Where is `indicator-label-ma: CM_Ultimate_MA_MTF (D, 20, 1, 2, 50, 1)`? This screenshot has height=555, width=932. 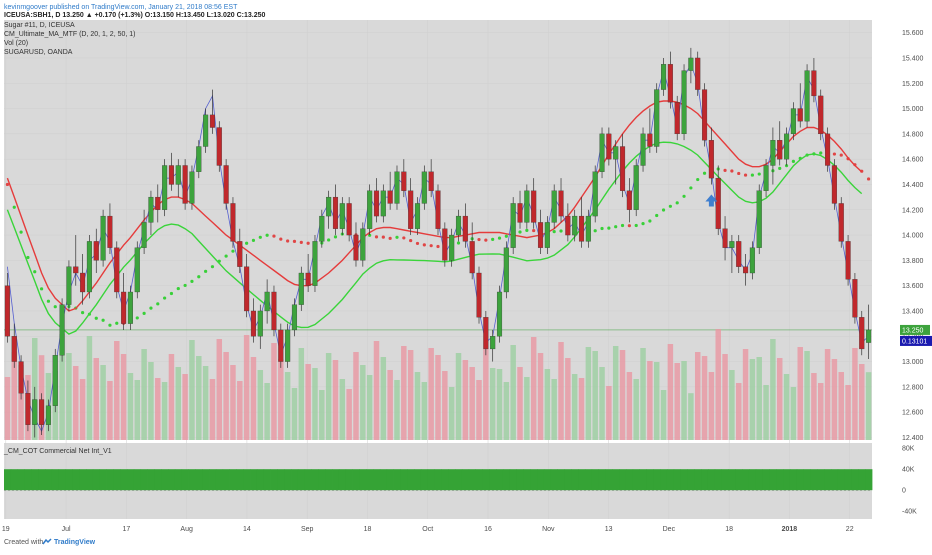 indicator-label-ma: CM_Ultimate_MA_MTF (D, 20, 1, 2, 50, 1) is located at coordinates (70, 34).